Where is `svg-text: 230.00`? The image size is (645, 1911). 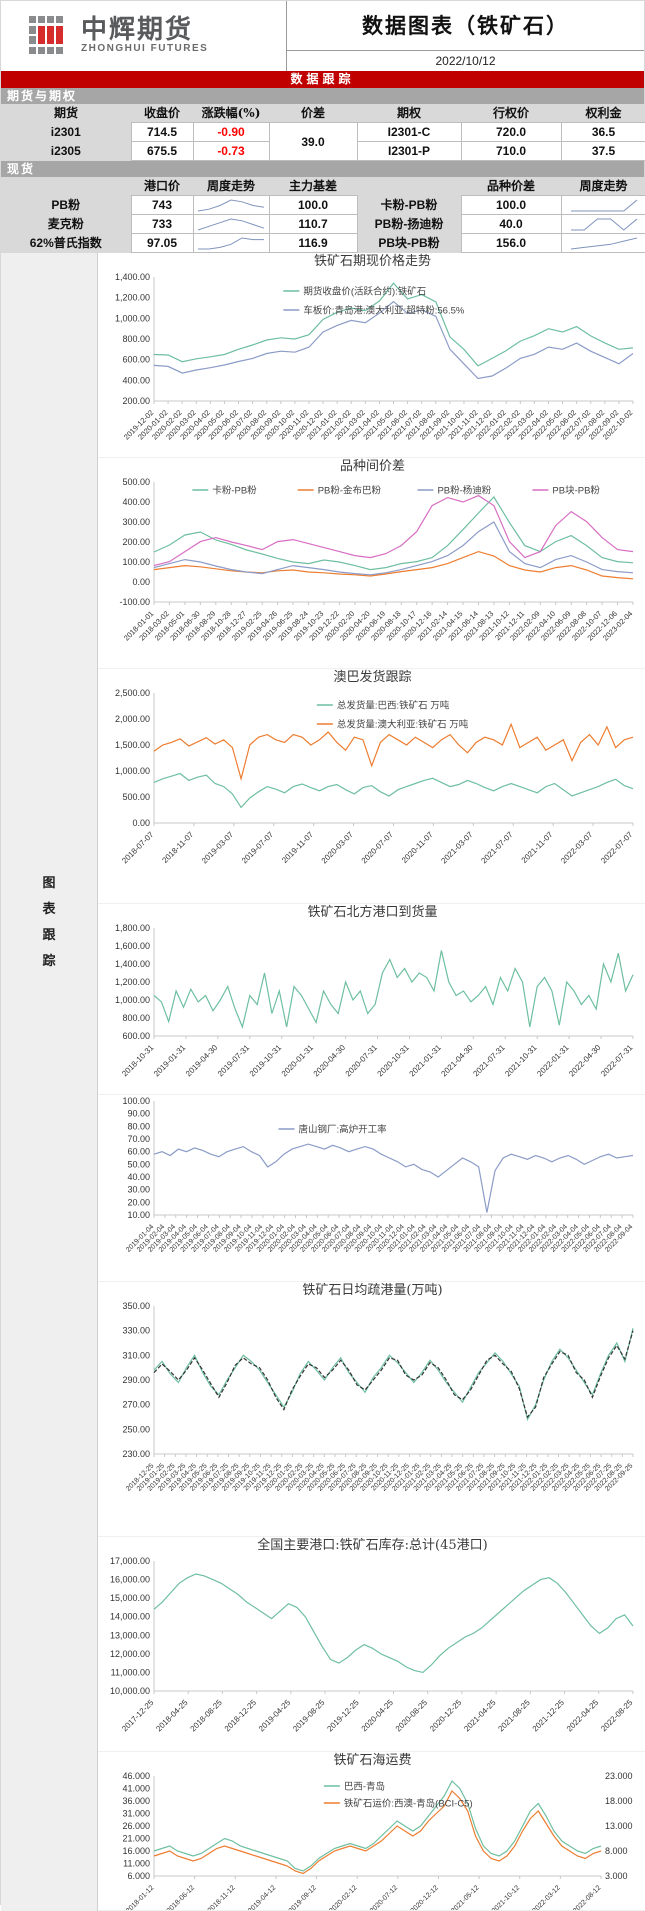
svg-text: 230.00 is located at coordinates (136, 1454).